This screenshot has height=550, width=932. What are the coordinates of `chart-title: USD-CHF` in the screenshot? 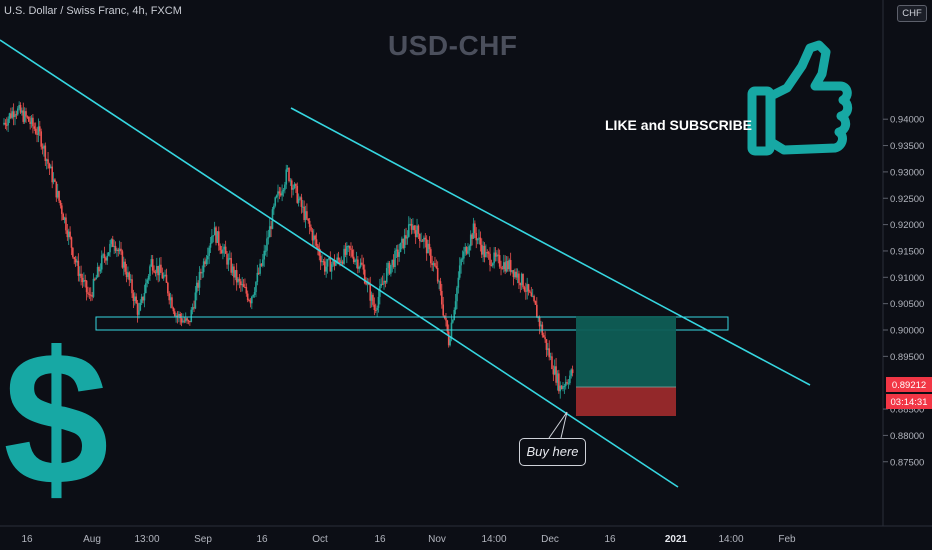 It's located at (453, 45).